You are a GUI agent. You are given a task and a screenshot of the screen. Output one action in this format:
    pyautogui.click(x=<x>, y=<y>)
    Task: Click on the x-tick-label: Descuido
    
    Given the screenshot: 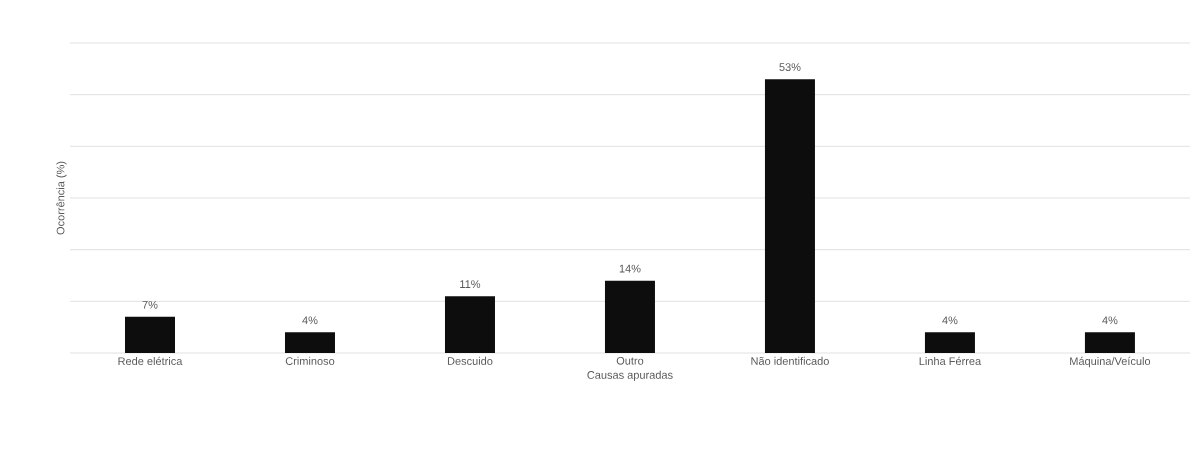 What is the action you would take?
    pyautogui.click(x=470, y=360)
    